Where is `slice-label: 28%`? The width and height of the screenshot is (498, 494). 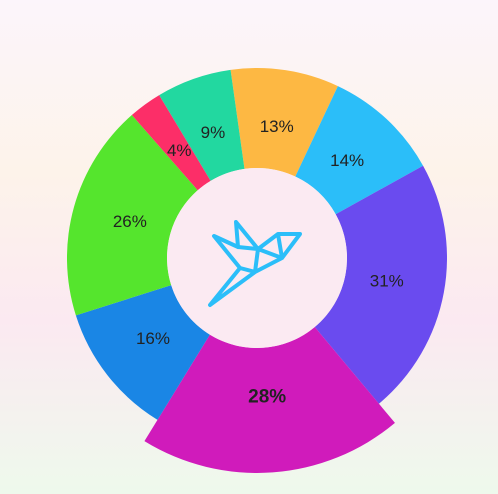 slice-label: 28% is located at coordinates (267, 397).